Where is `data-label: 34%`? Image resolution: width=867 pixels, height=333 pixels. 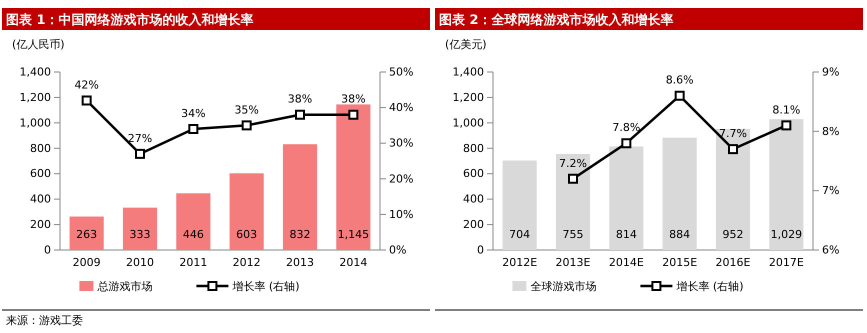
data-label: 34% is located at coordinates (193, 113).